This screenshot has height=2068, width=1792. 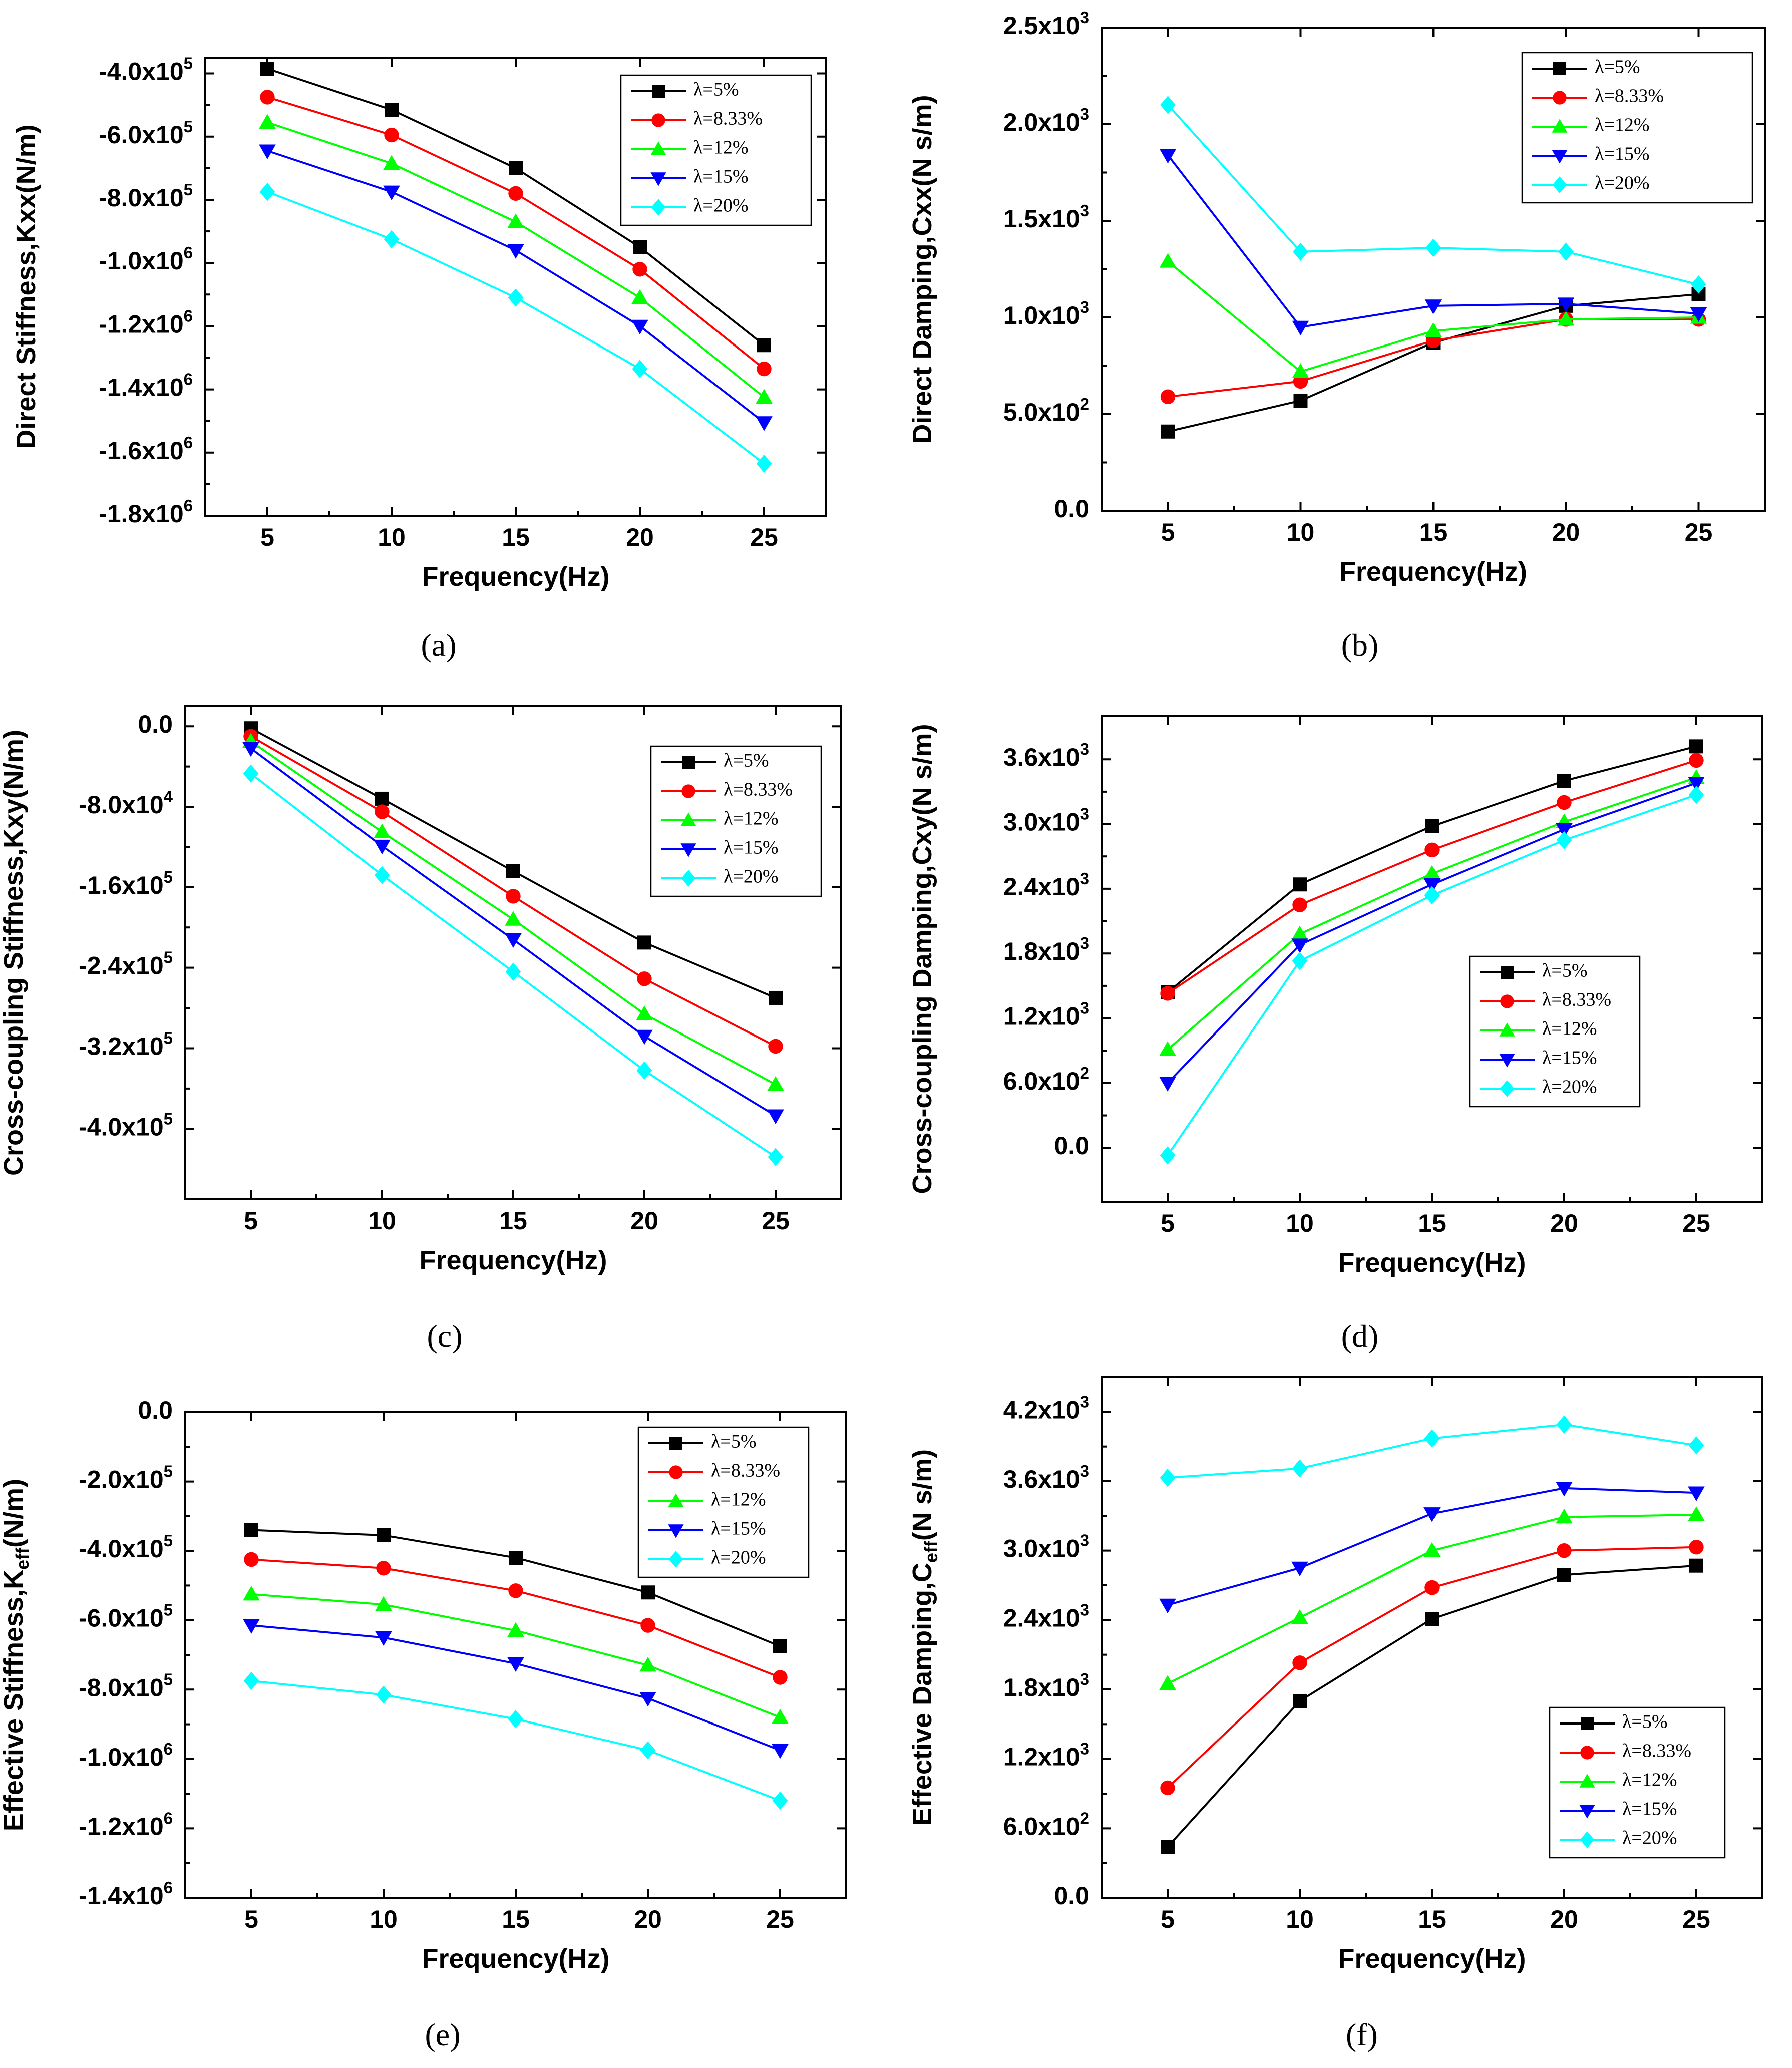 What do you see at coordinates (146, 386) in the screenshot?
I see `y-tick-label: -1.4x10⁶` at bounding box center [146, 386].